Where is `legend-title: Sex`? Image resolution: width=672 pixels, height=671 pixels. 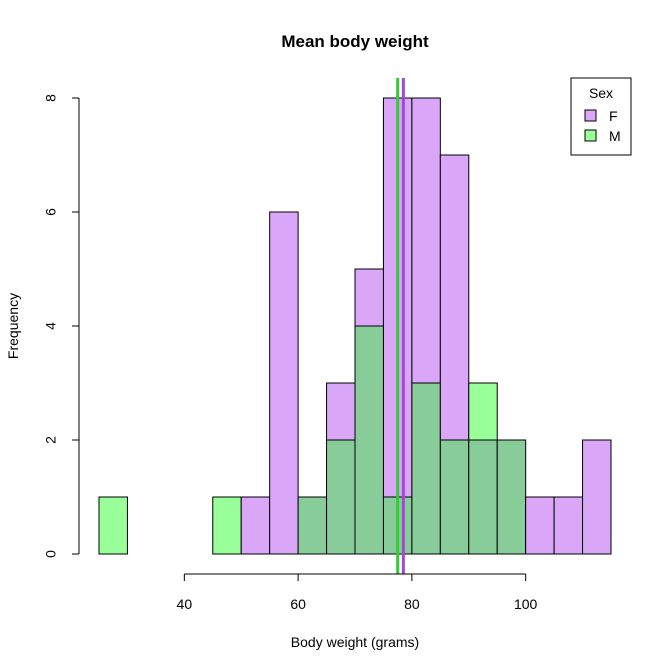
legend-title: Sex is located at coordinates (601, 93).